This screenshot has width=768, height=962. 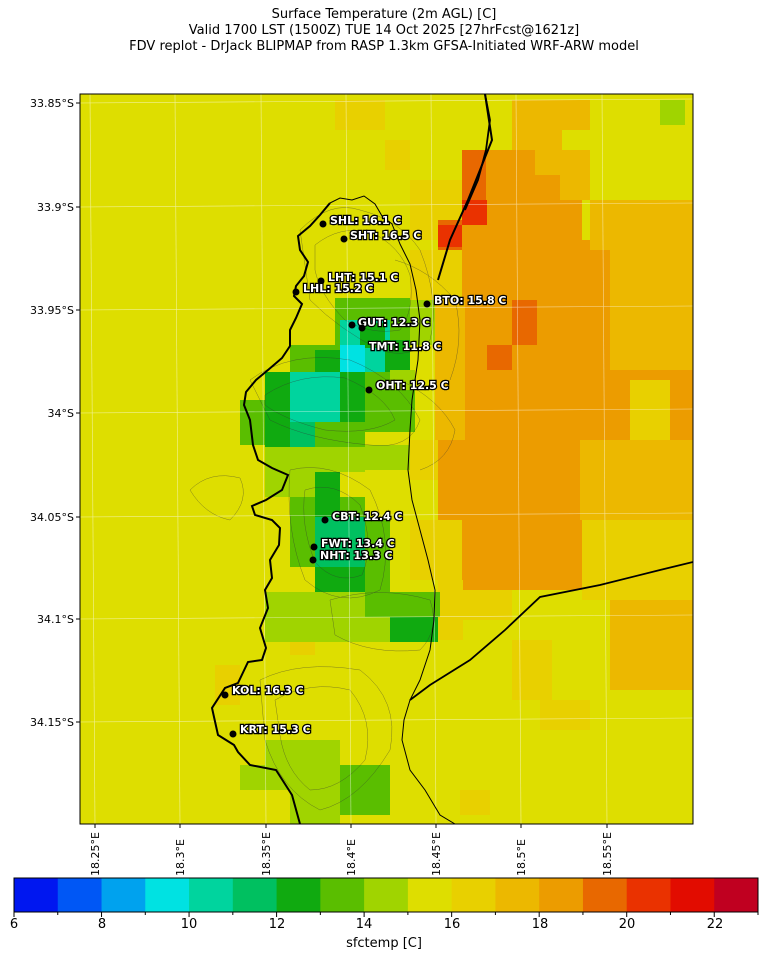 I want to click on lat-label: 33.85°S, so click(x=52, y=103).